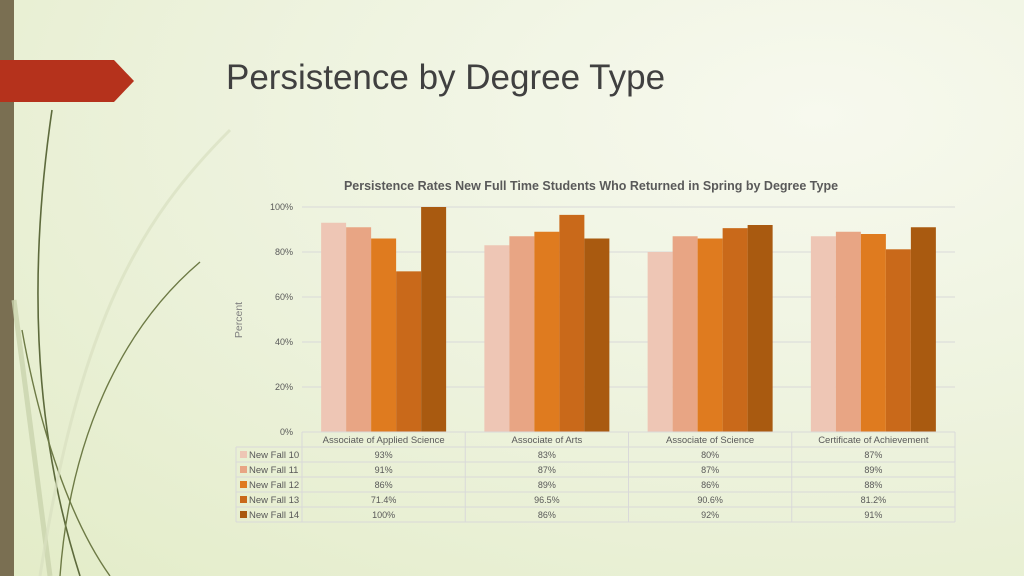  What do you see at coordinates (239, 320) in the screenshot?
I see `y-axis-label: Percent` at bounding box center [239, 320].